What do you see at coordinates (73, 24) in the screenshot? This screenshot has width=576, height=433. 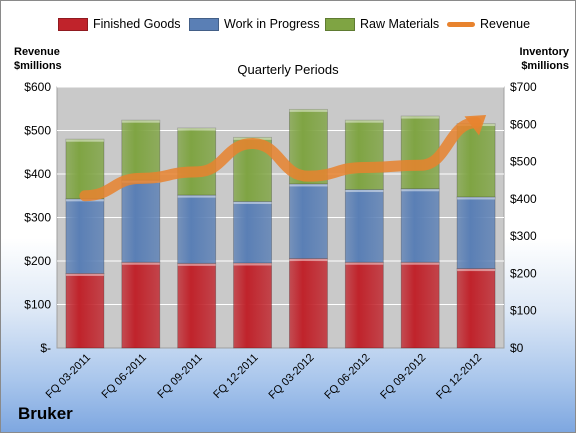 I see `legend-swatch-finished-goods` at bounding box center [73, 24].